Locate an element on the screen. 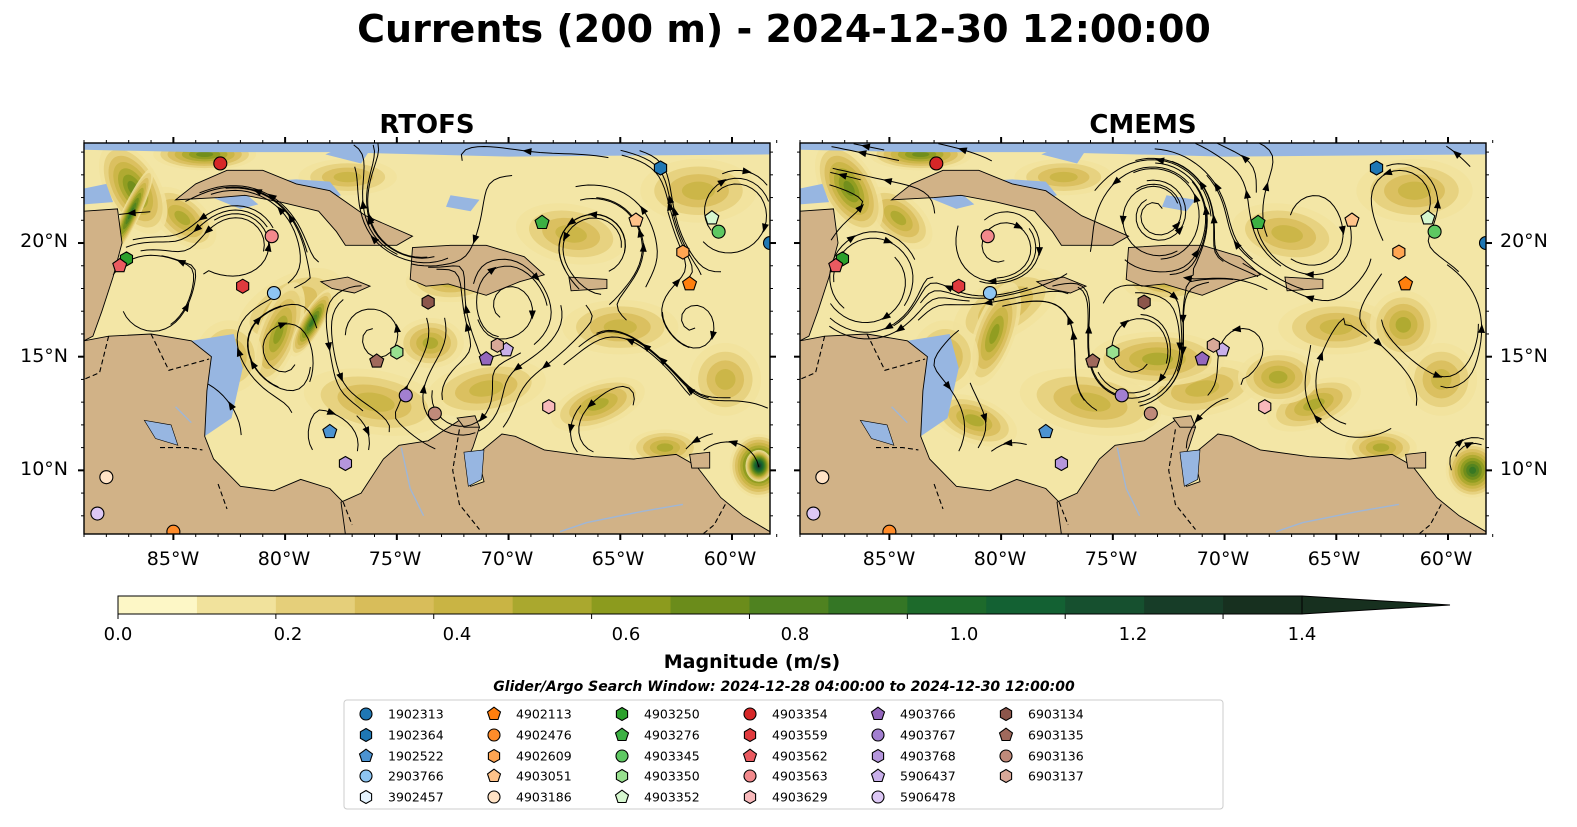 This screenshot has width=1577, height=827. colorbar-tick-label: 0.6 is located at coordinates (626, 634).